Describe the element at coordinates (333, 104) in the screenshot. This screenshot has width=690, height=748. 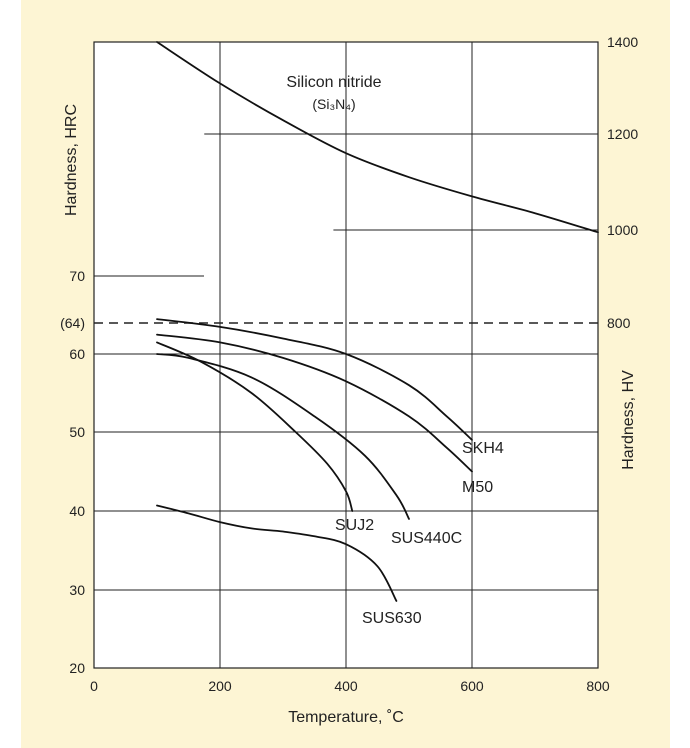
I see `series-label-silicon-nitride-formula: (Si₃N₄)` at that location.